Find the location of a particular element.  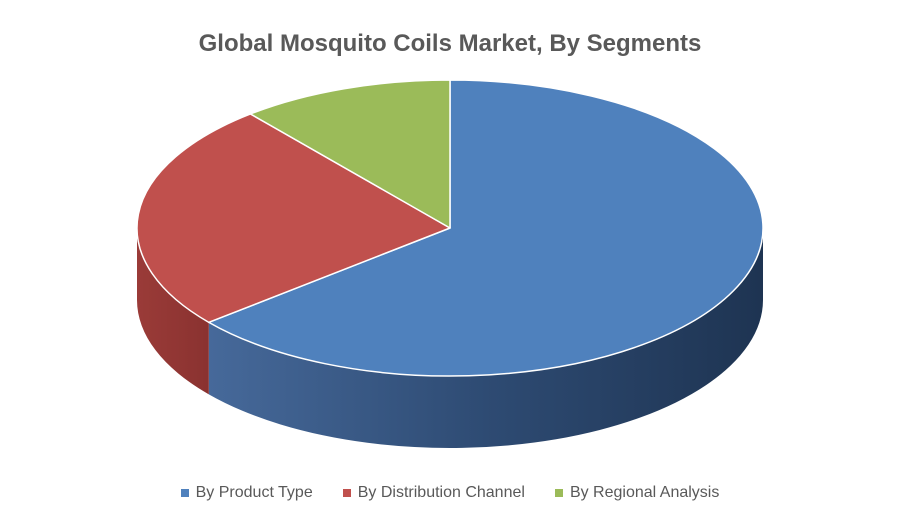

legend-label: By Regional Analysis is located at coordinates (644, 492).